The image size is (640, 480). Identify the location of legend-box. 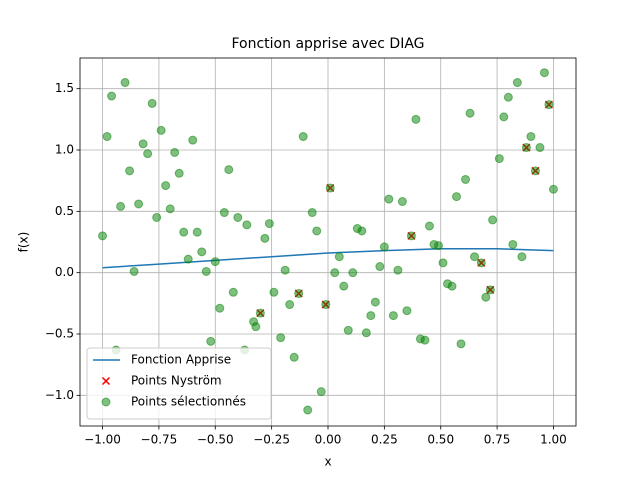
(179, 383).